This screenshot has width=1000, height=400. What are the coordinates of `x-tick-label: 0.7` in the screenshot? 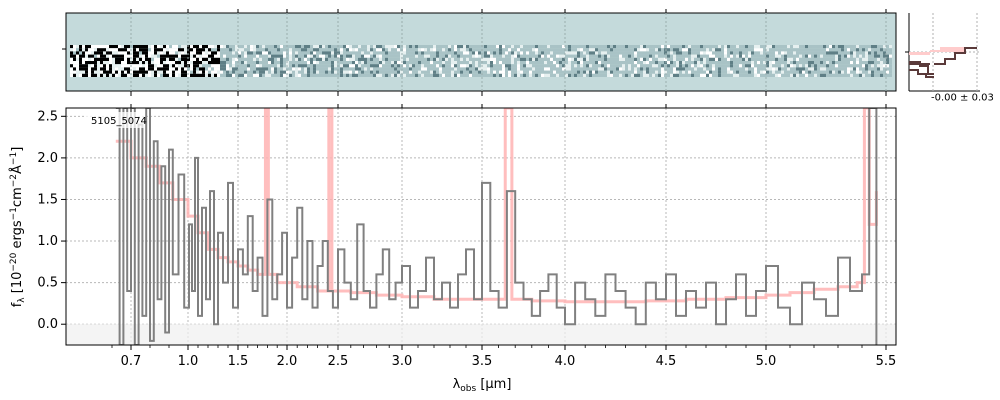 It's located at (131, 361).